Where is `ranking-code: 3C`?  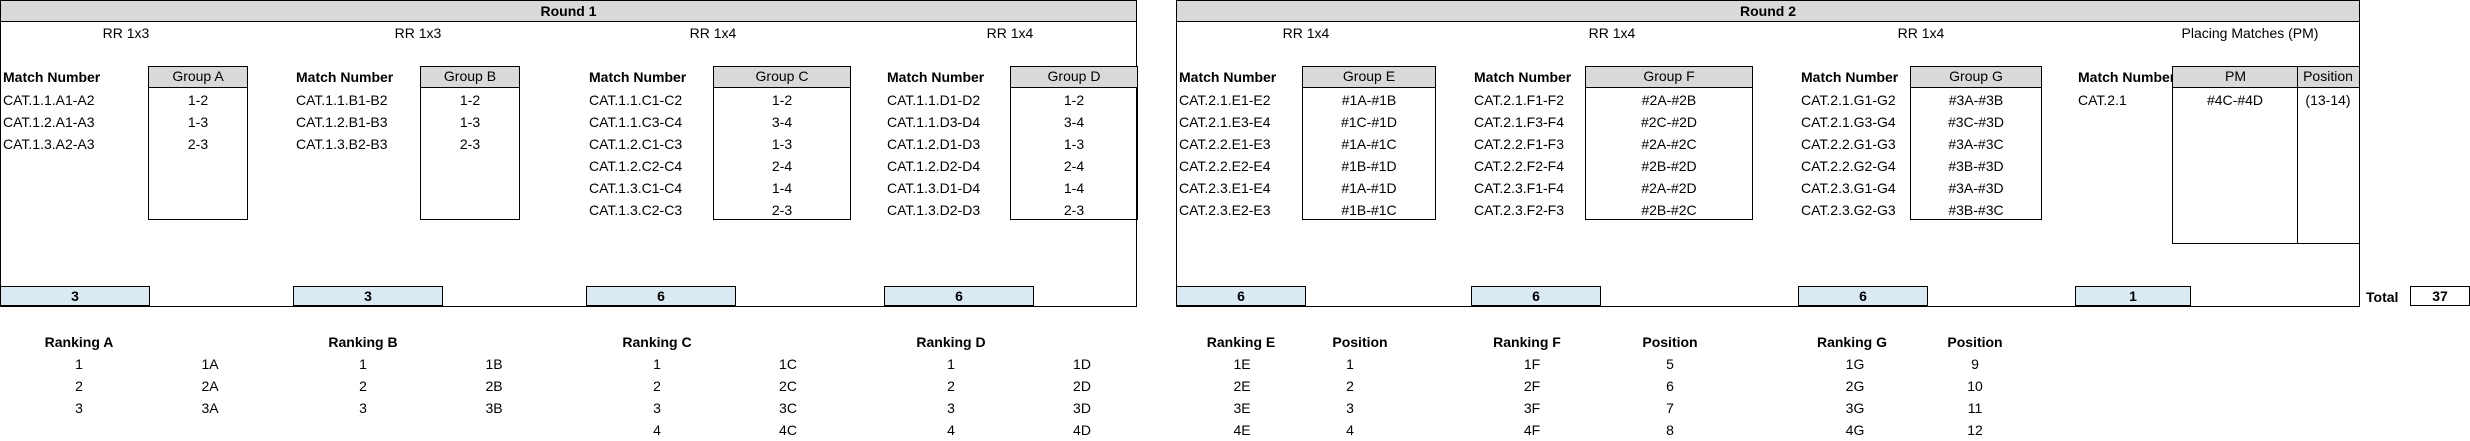
ranking-code: 3C is located at coordinates (788, 408).